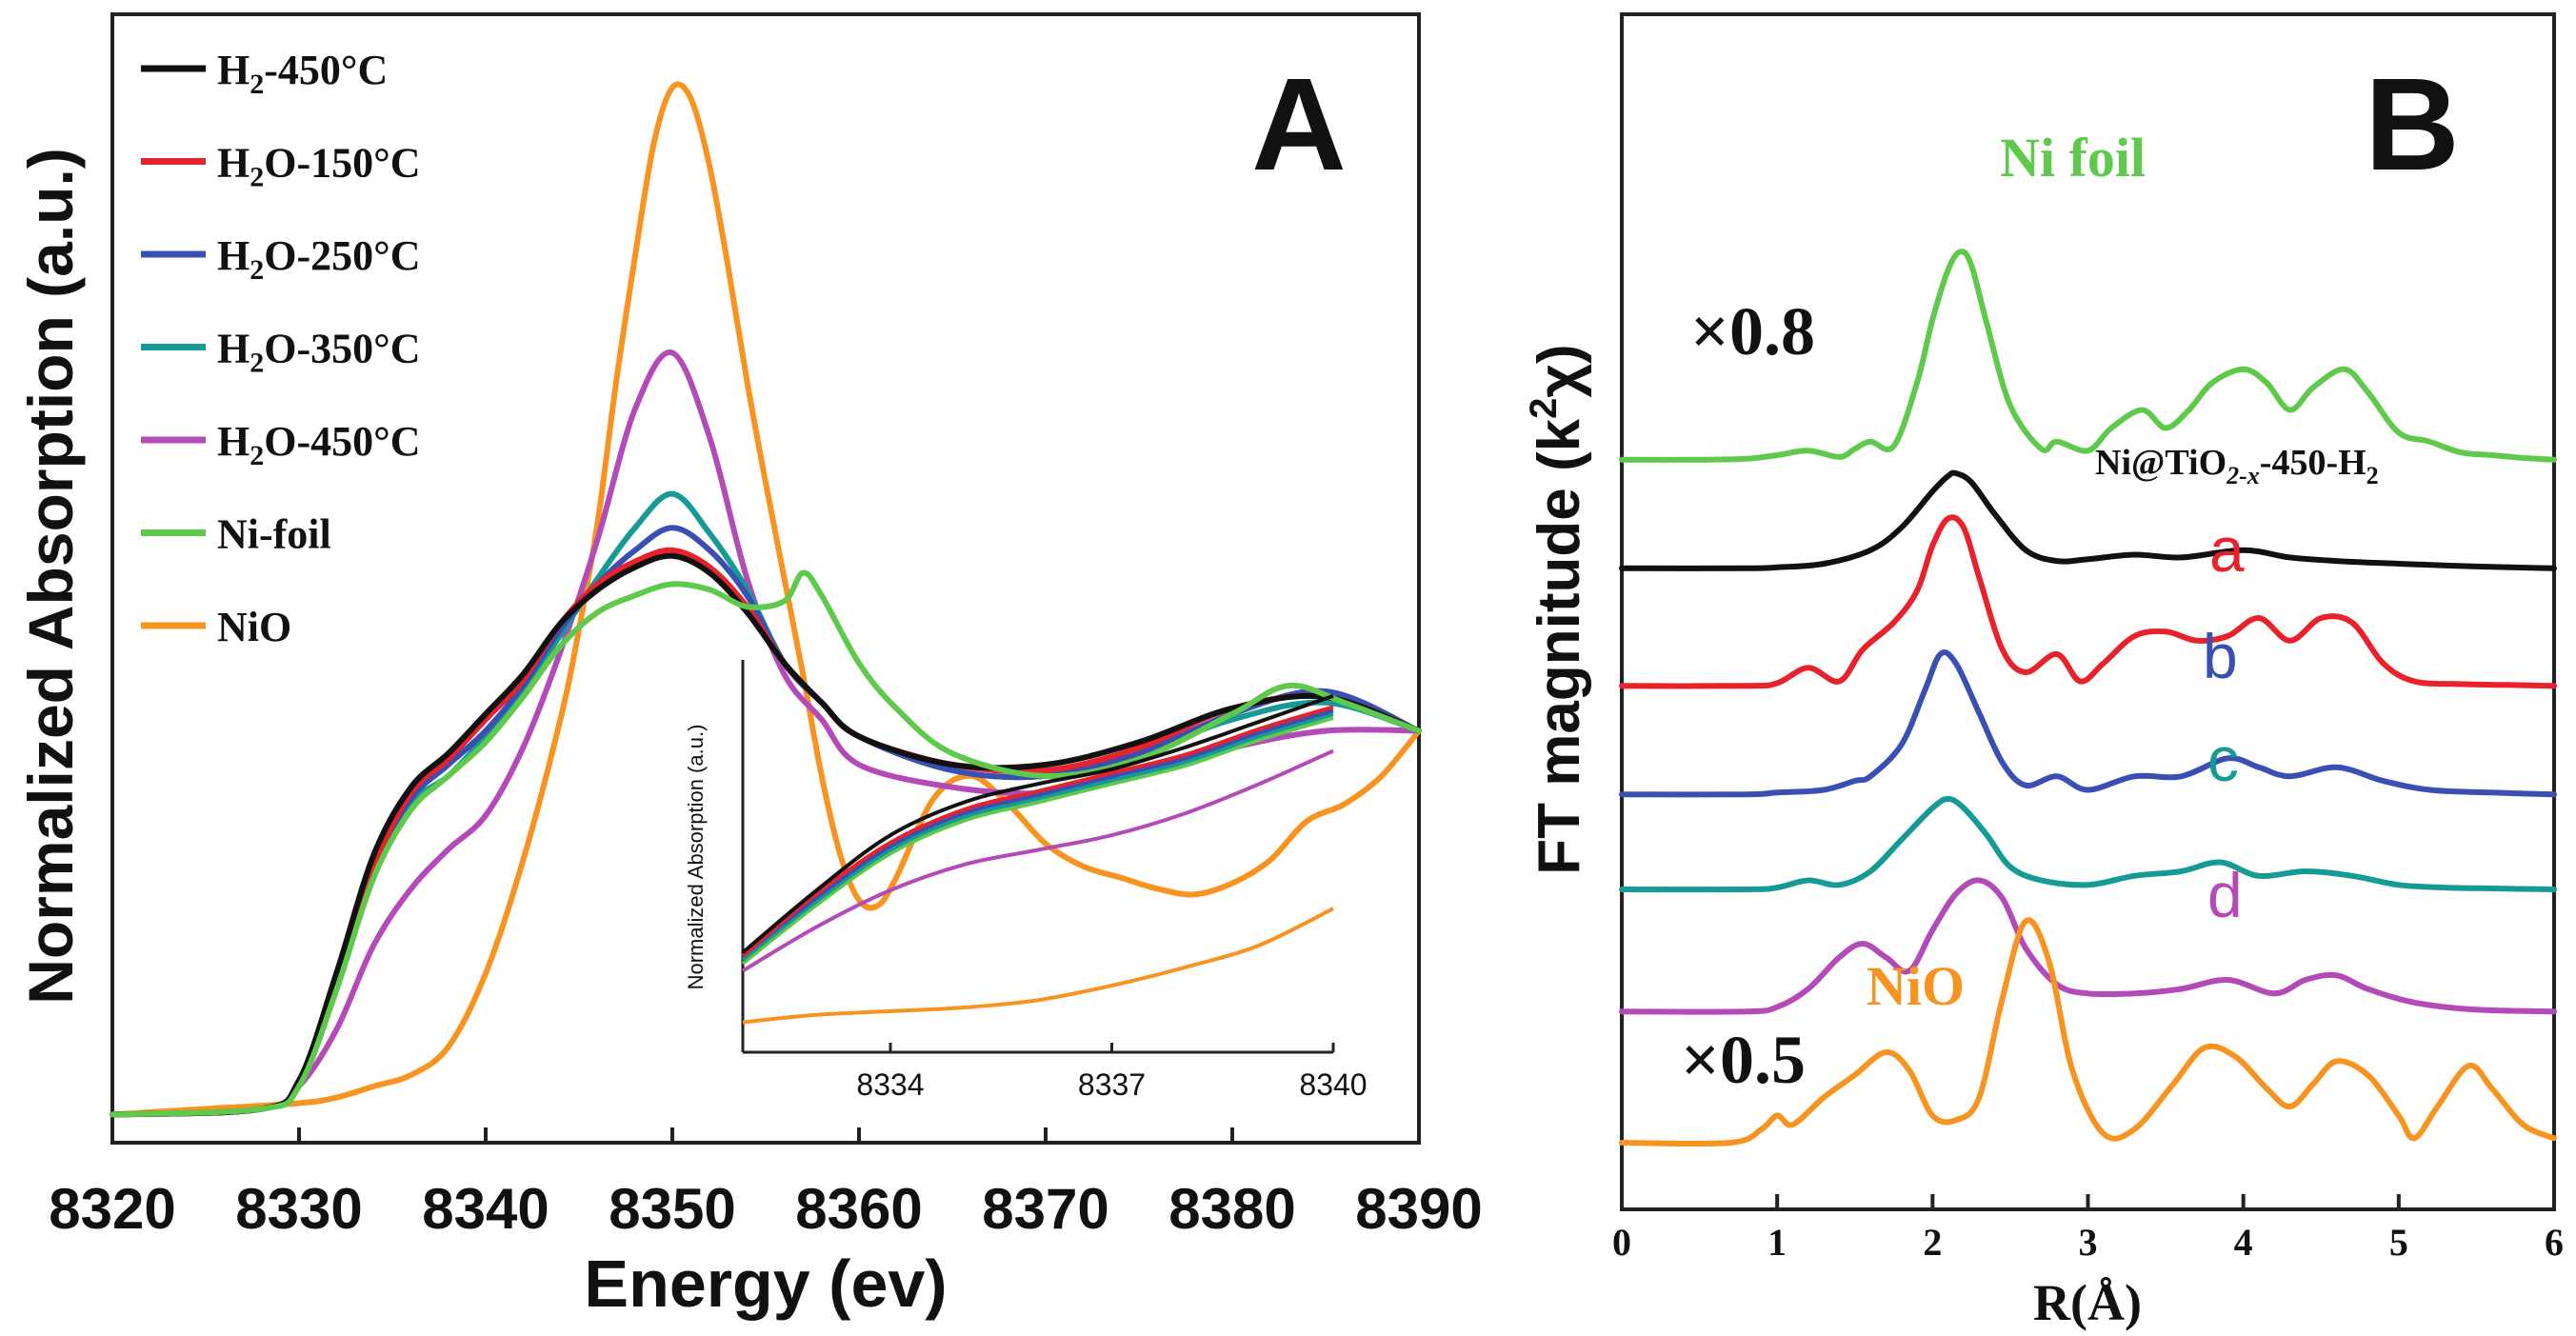  What do you see at coordinates (2088, 601) in the screenshot?
I see `ft-line-a` at bounding box center [2088, 601].